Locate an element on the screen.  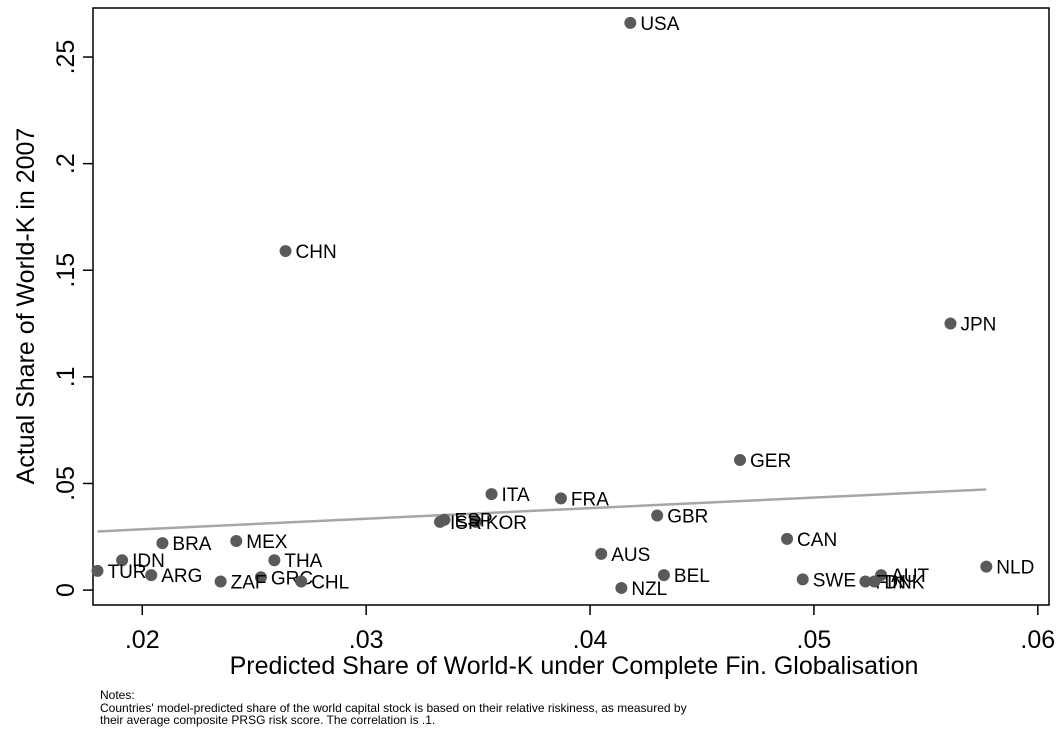
point-gbr is located at coordinates (657, 515).